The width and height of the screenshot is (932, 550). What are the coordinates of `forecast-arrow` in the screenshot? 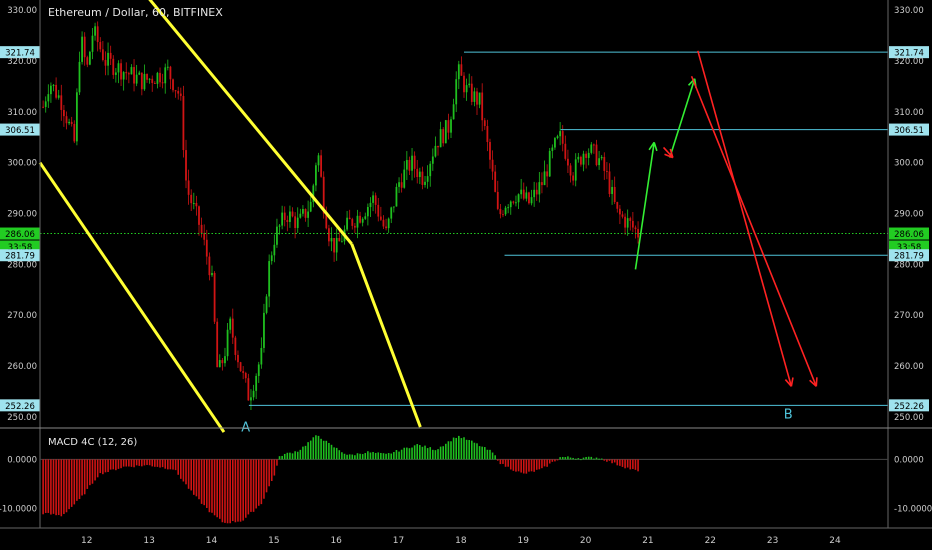 It's located at (745, 218).